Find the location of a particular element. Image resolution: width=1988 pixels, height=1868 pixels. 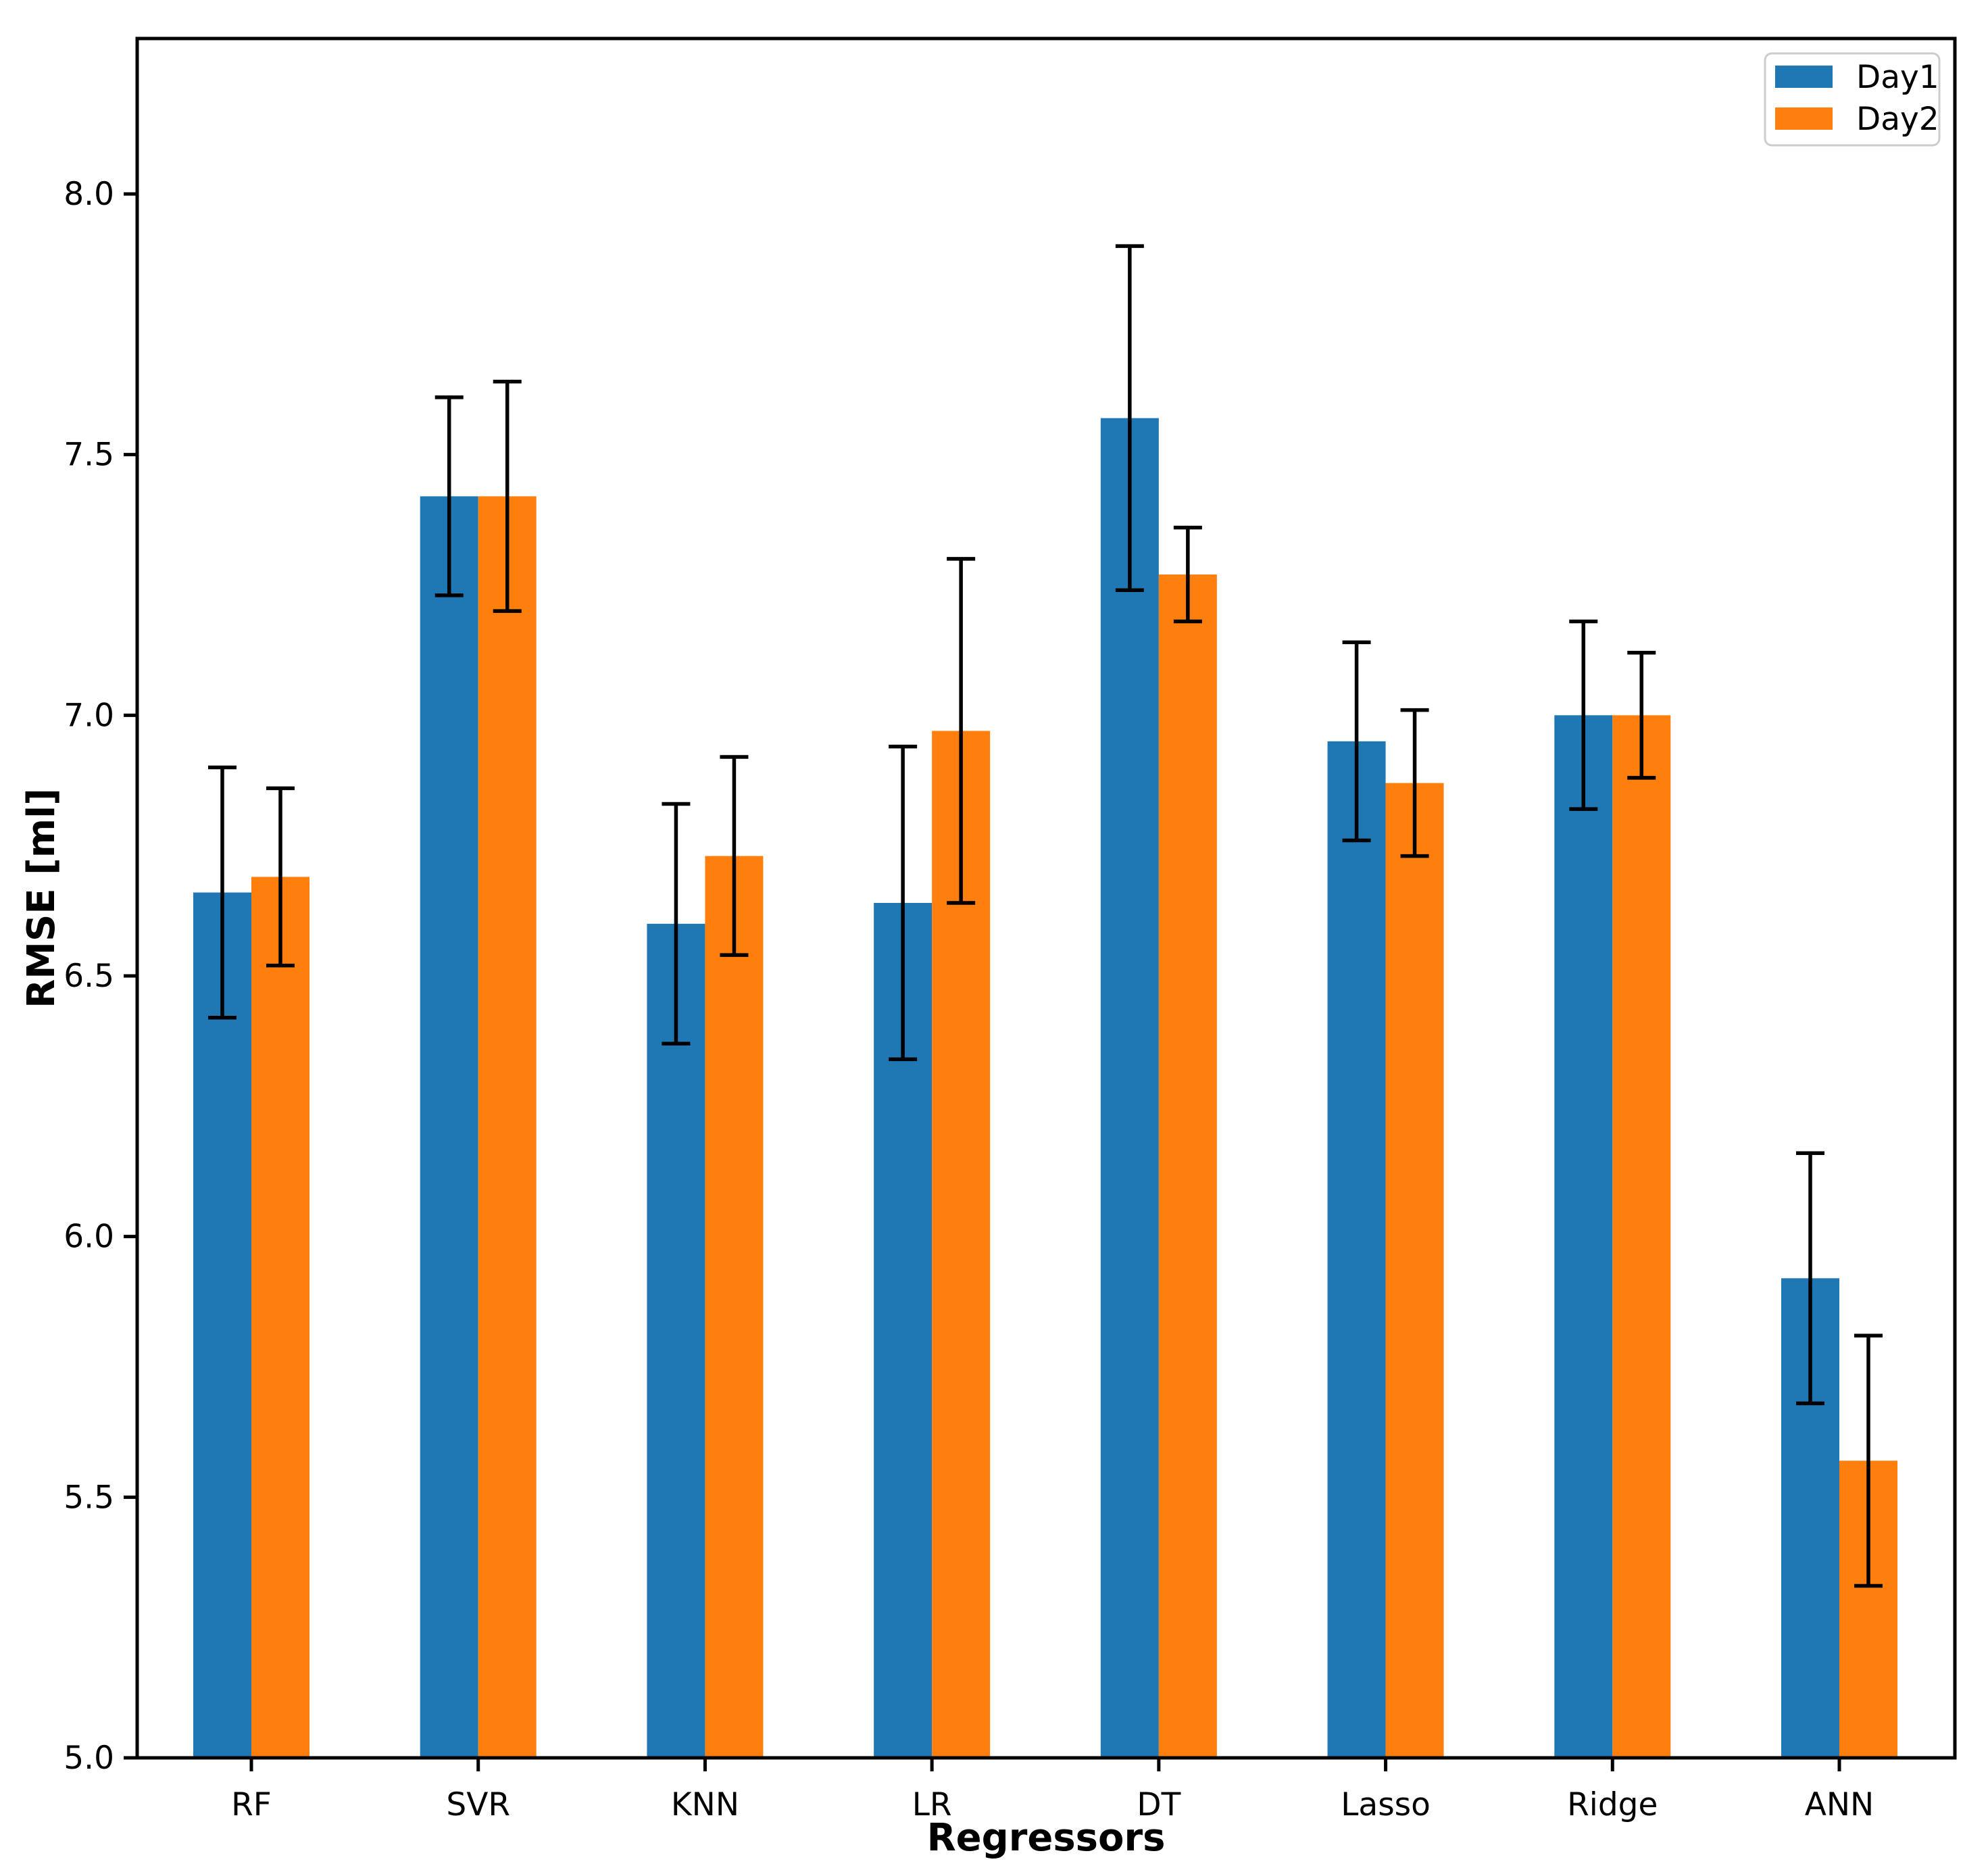

x-axis-label: Regressors is located at coordinates (1046, 1838).